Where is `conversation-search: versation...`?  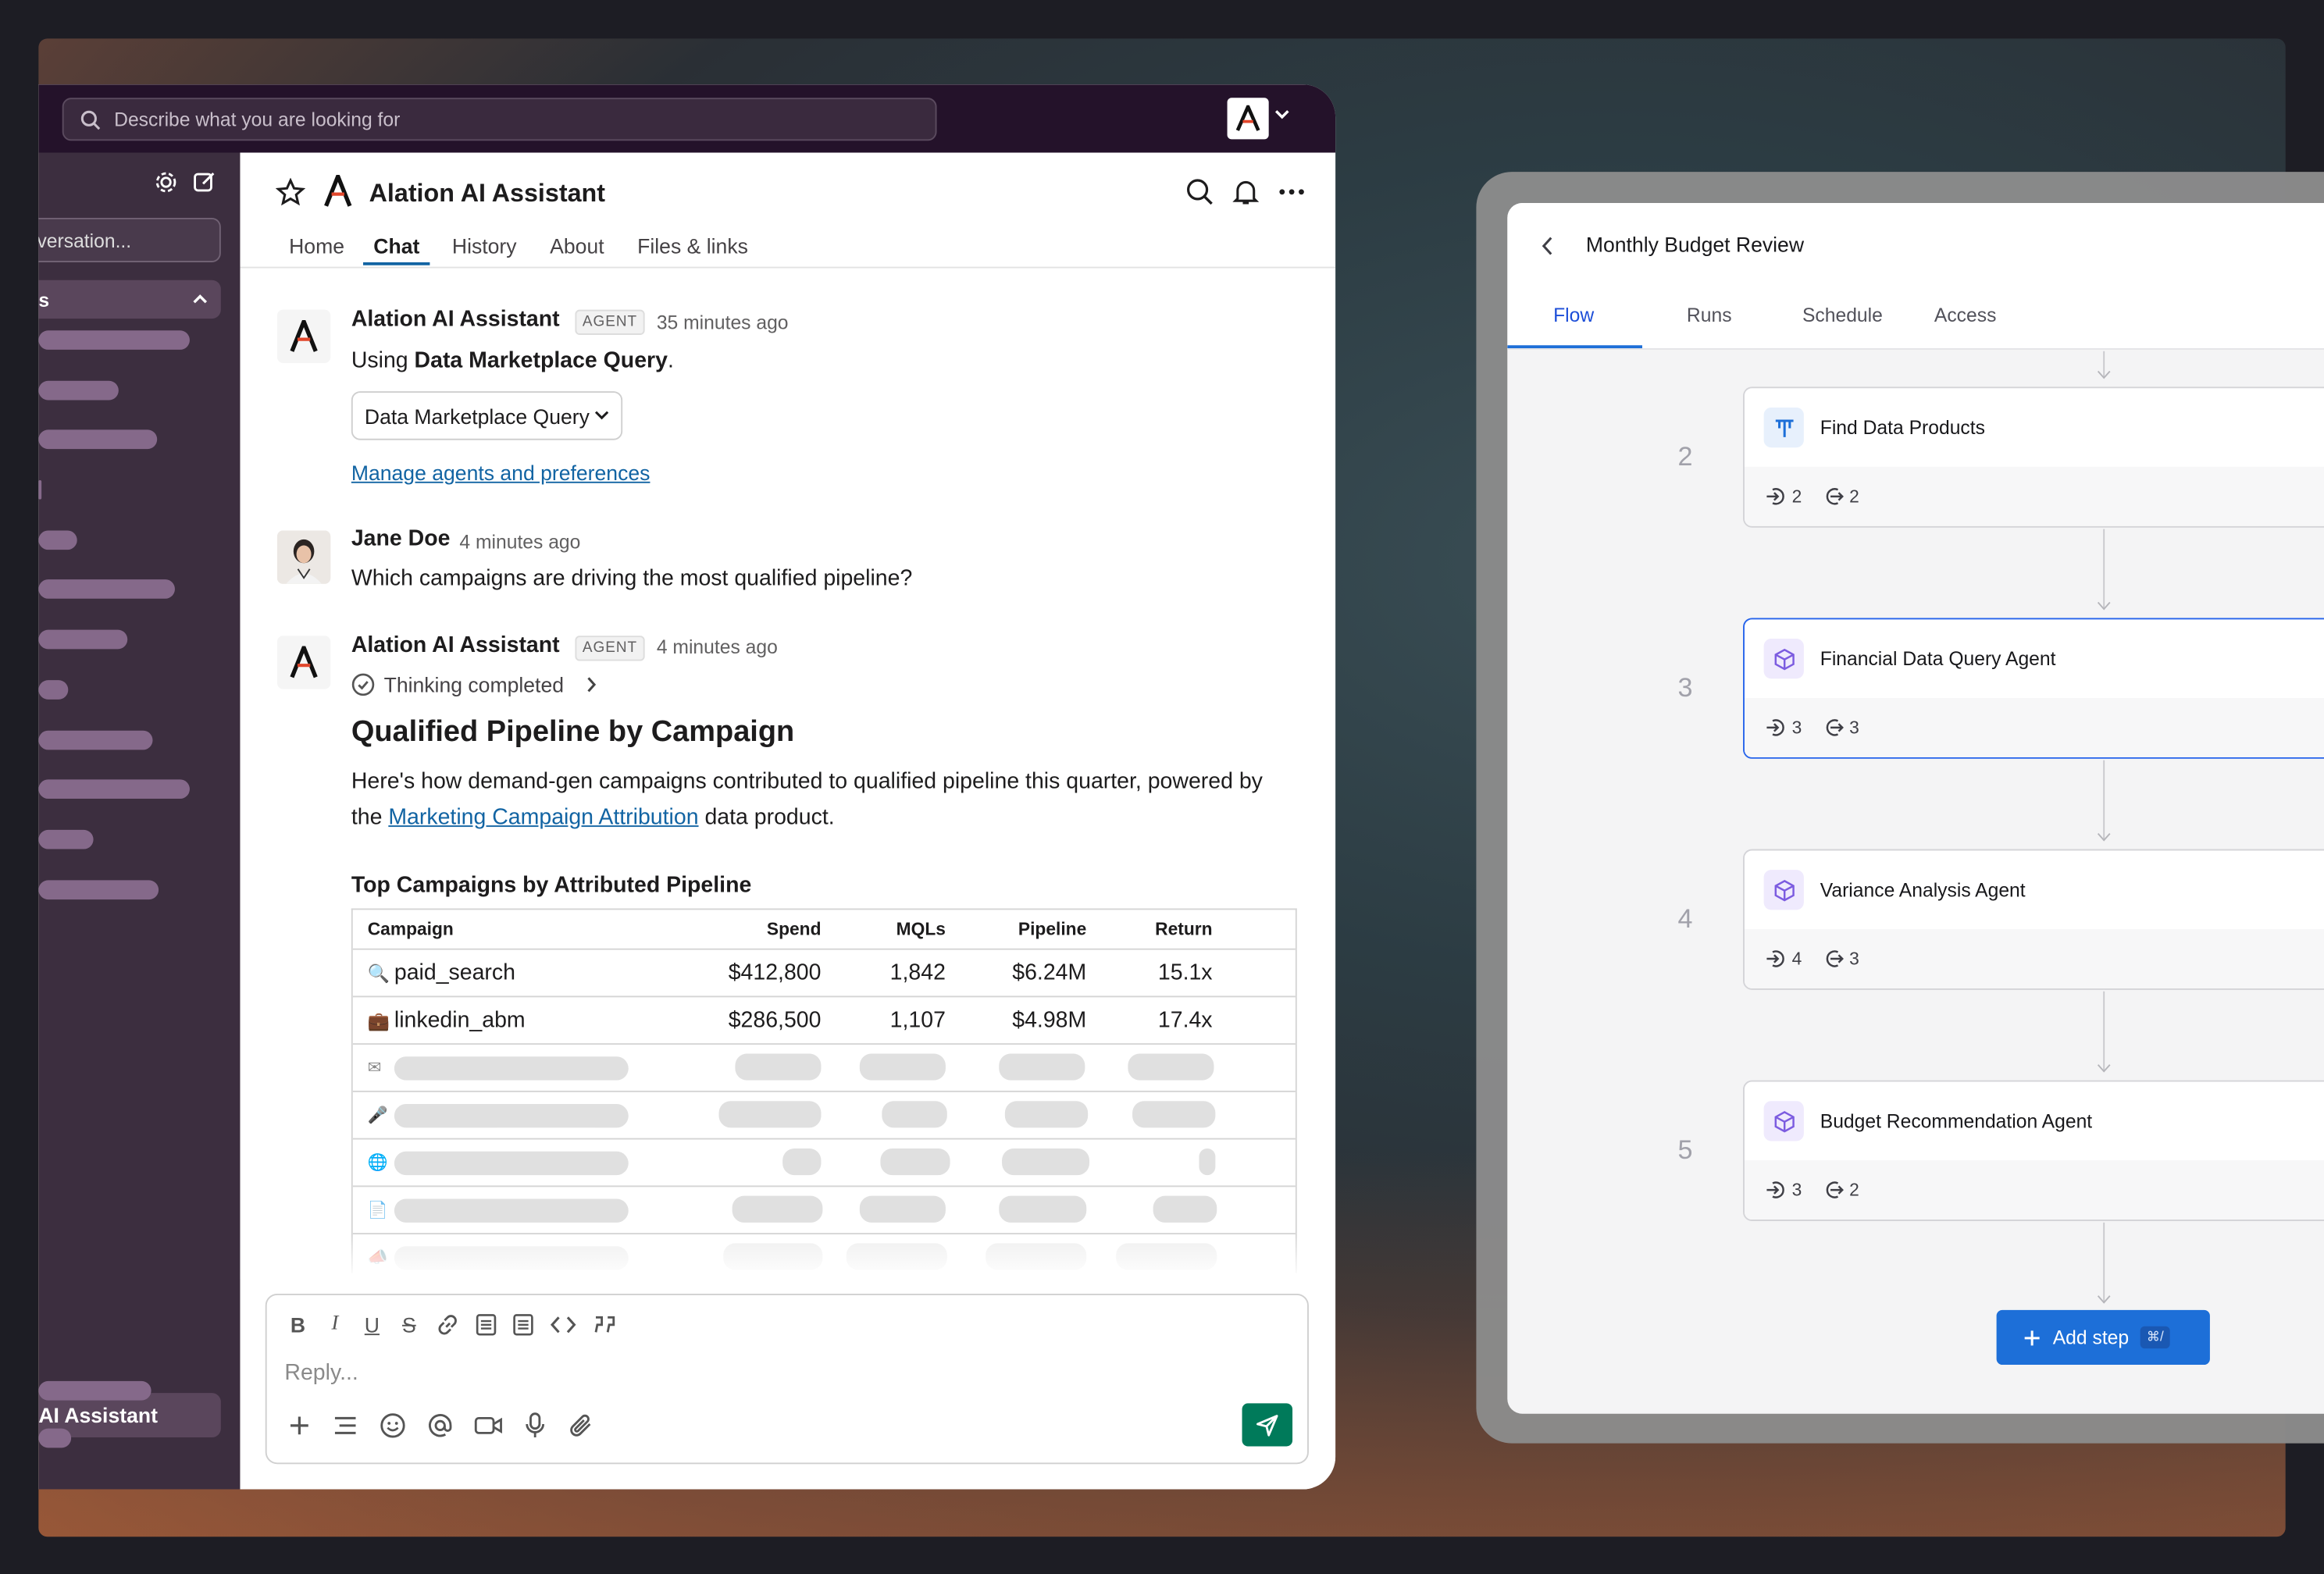
conversation-search: versation... is located at coordinates (129, 240).